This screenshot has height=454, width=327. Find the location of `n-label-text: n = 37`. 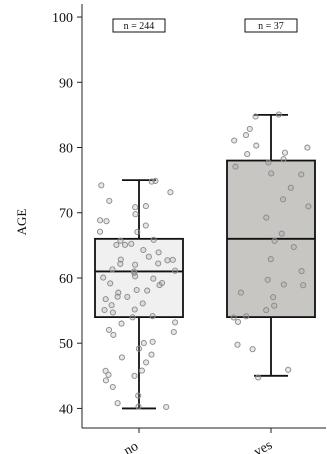

n-label-text: n = 37 is located at coordinates (271, 26).